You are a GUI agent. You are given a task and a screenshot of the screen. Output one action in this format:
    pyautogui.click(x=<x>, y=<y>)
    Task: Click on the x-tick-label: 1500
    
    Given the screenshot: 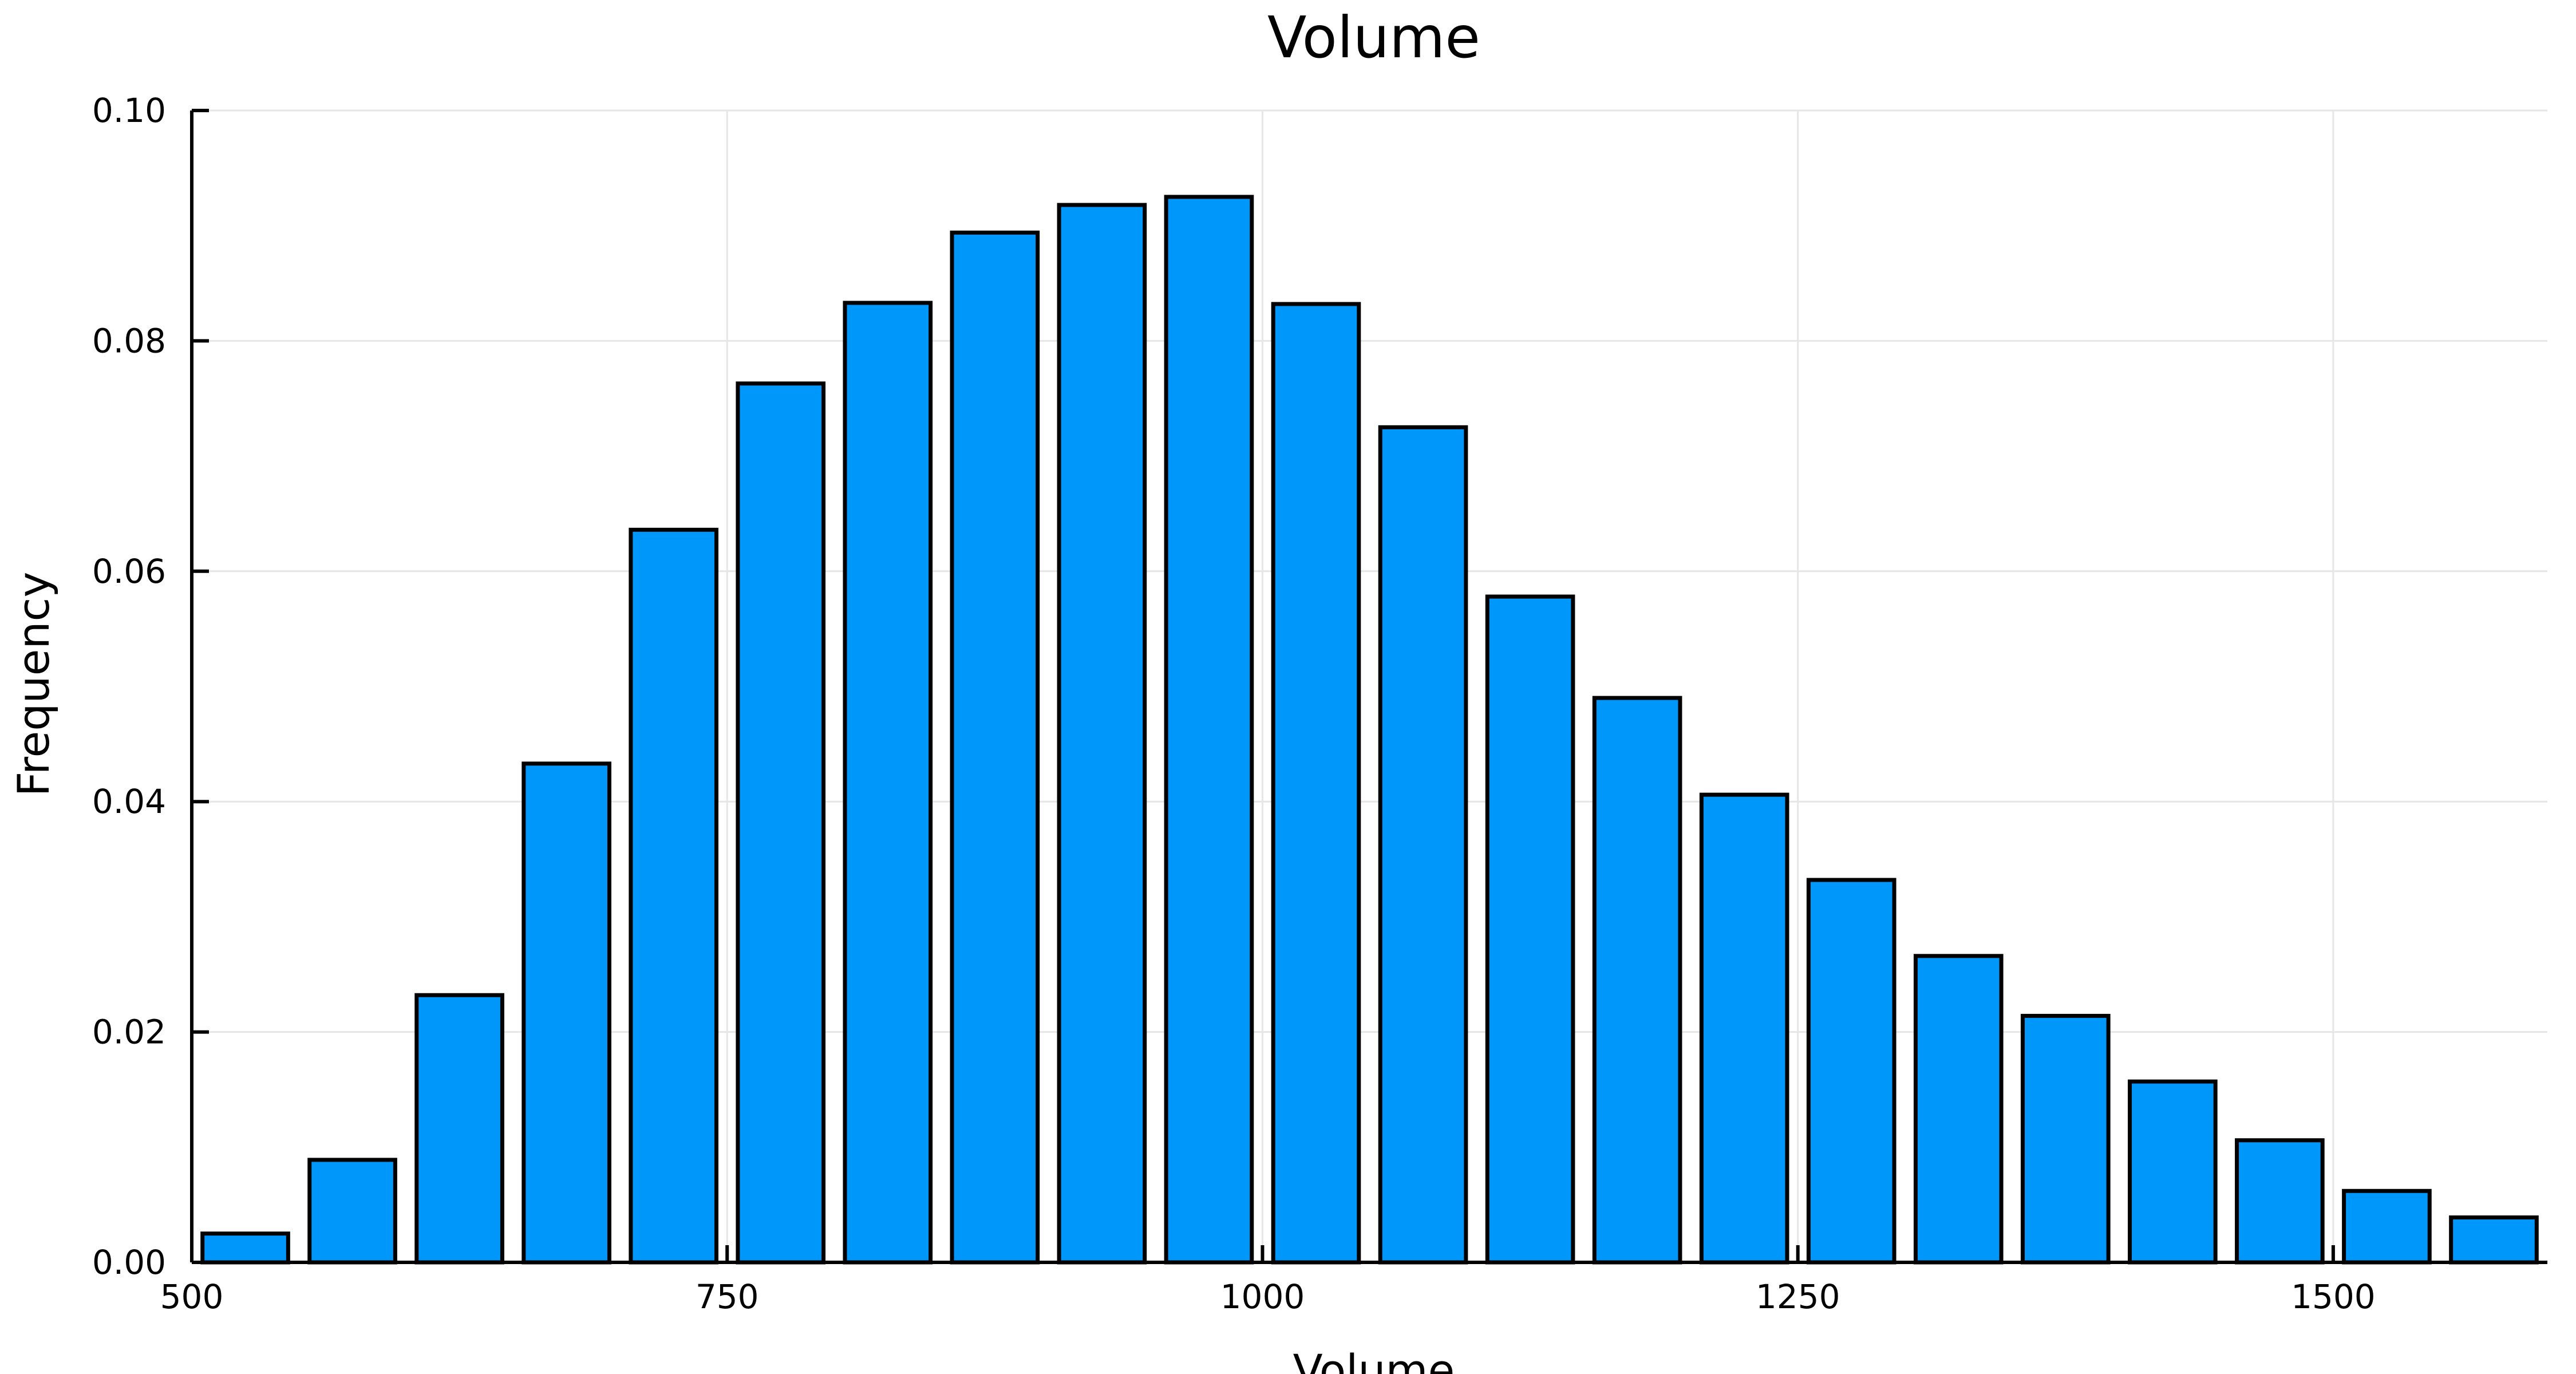 What is the action you would take?
    pyautogui.click(x=2333, y=1296)
    